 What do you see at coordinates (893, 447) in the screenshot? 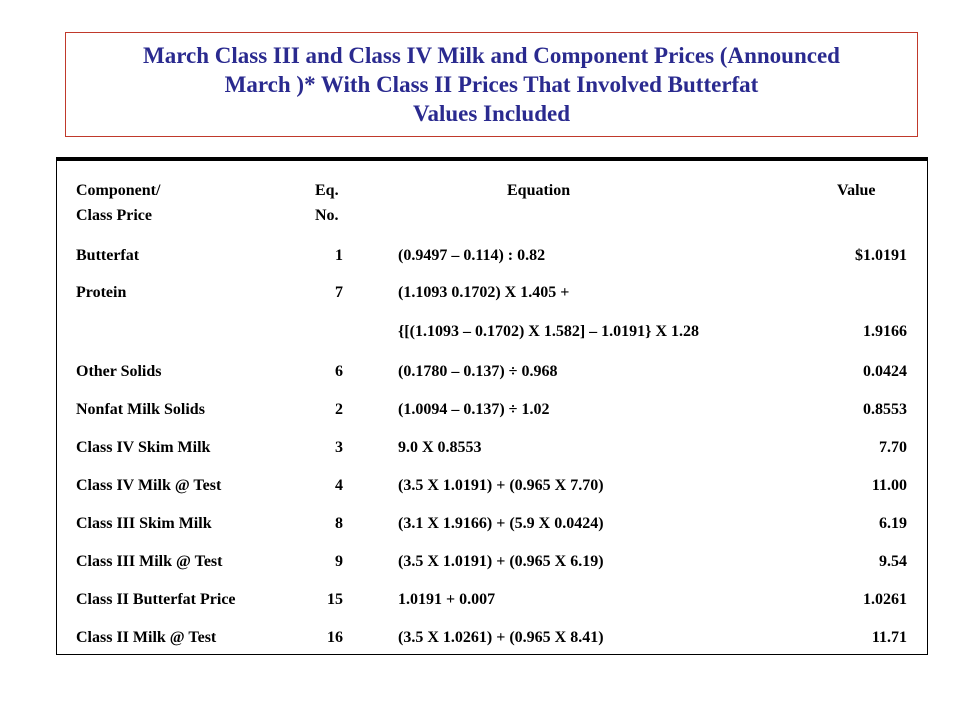
I see `row-value: 7.70` at bounding box center [893, 447].